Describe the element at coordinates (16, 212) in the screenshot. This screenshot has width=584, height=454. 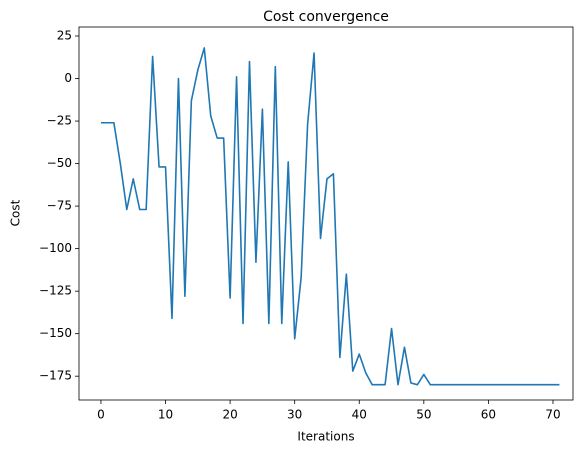
I see `y-axis-label: Cost` at that location.